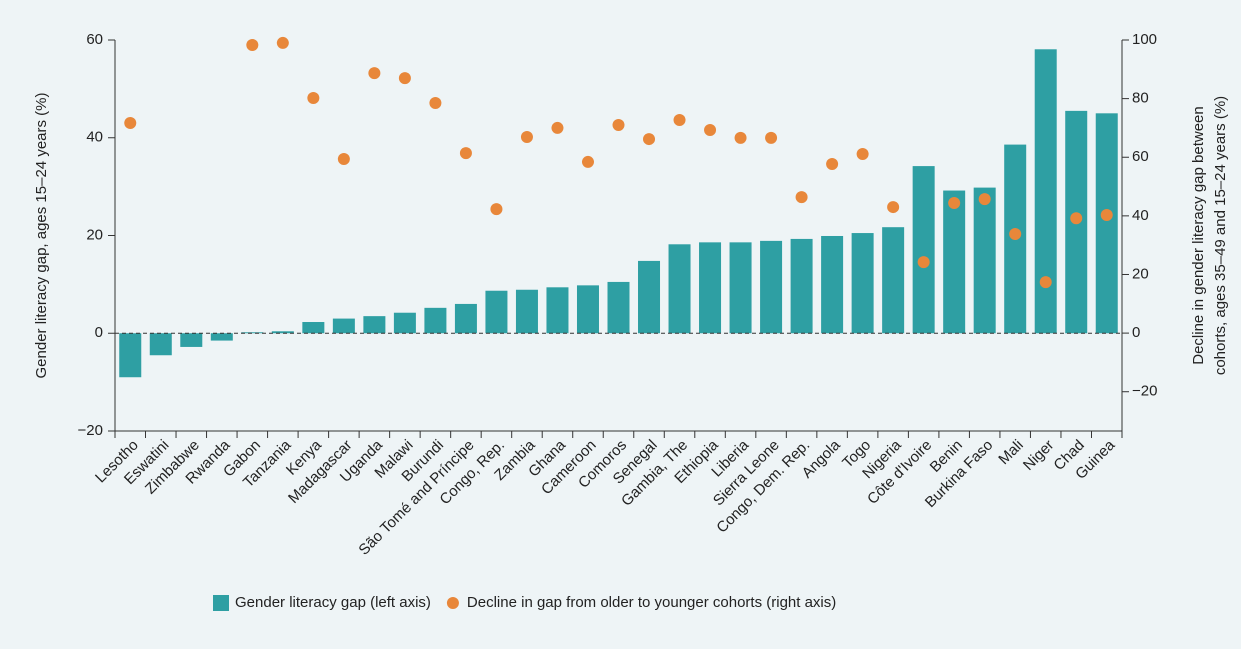  What do you see at coordinates (94, 39) in the screenshot?
I see `y-tick-label: 60` at bounding box center [94, 39].